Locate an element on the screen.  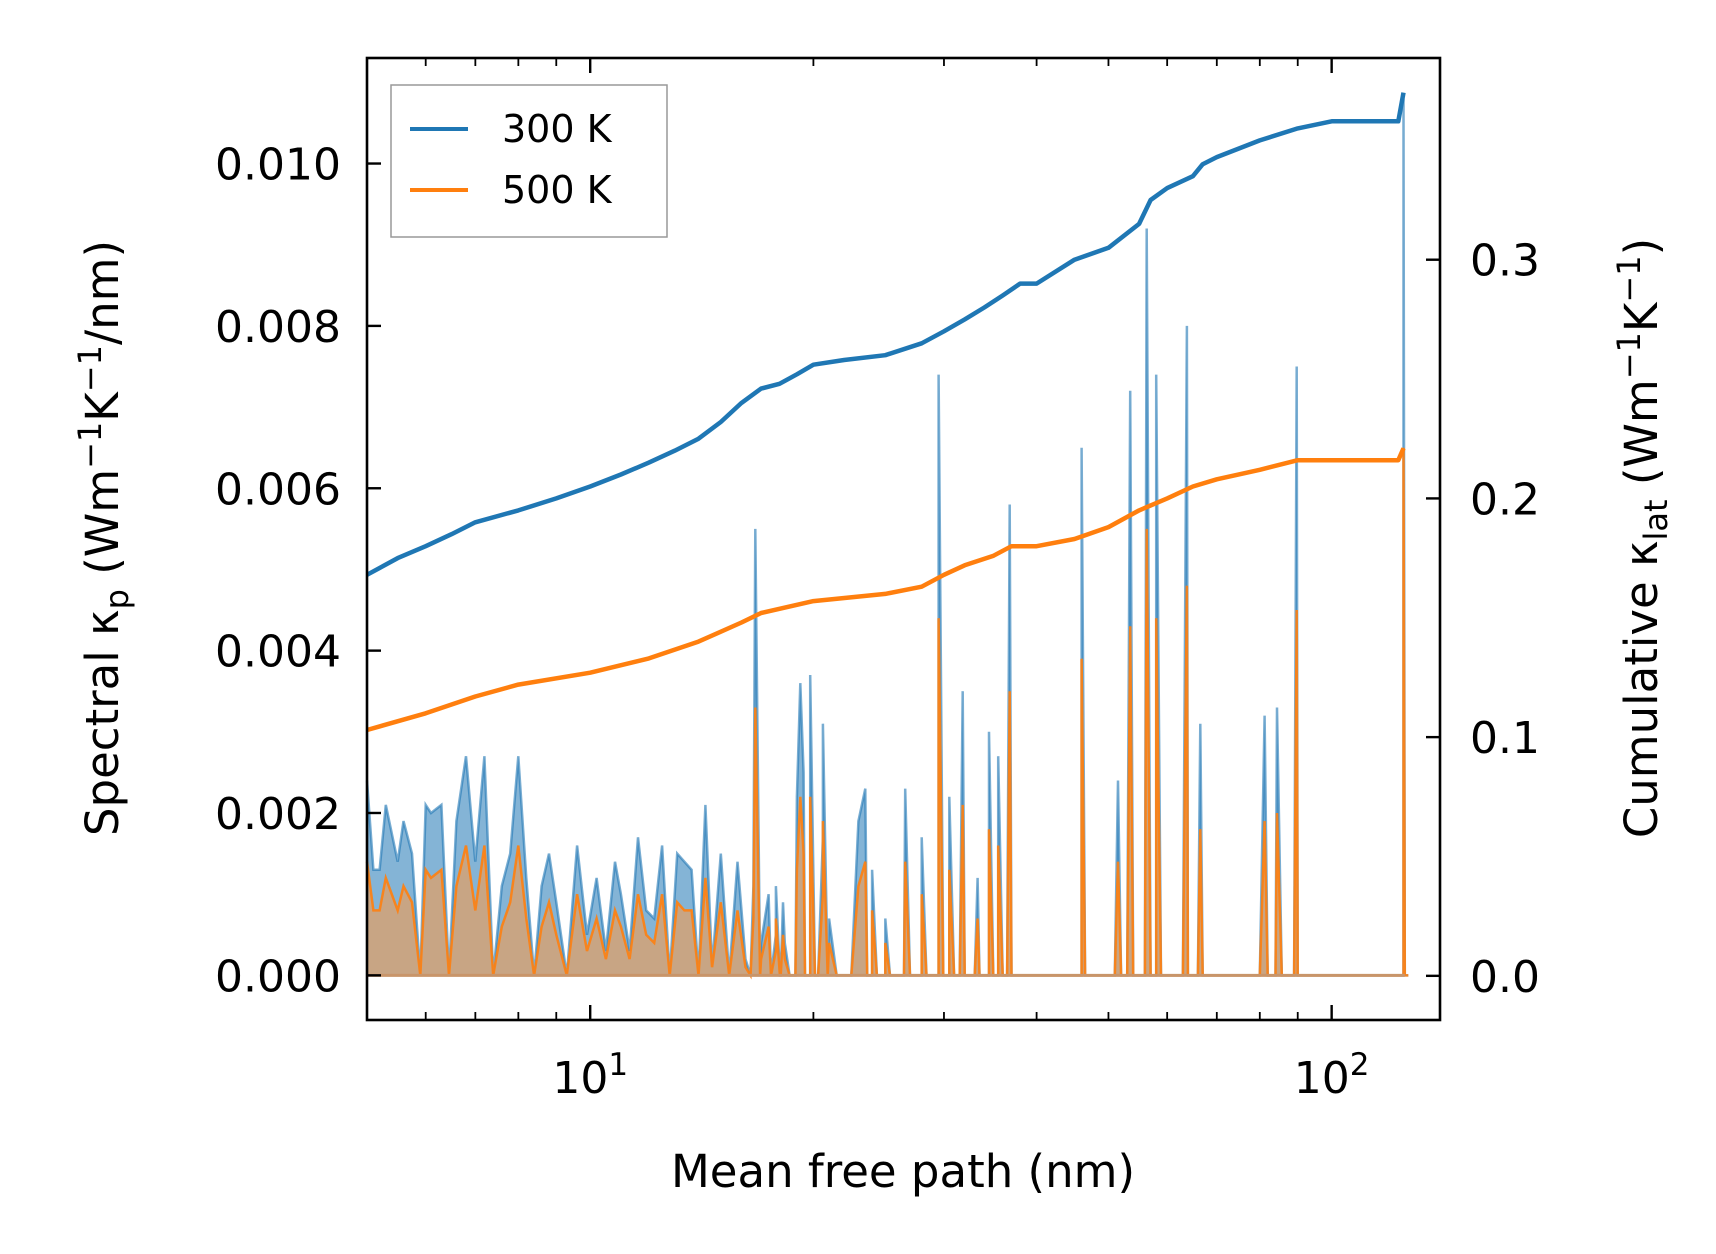
y-left-tick-label: 0.010 is located at coordinates (278, 165).